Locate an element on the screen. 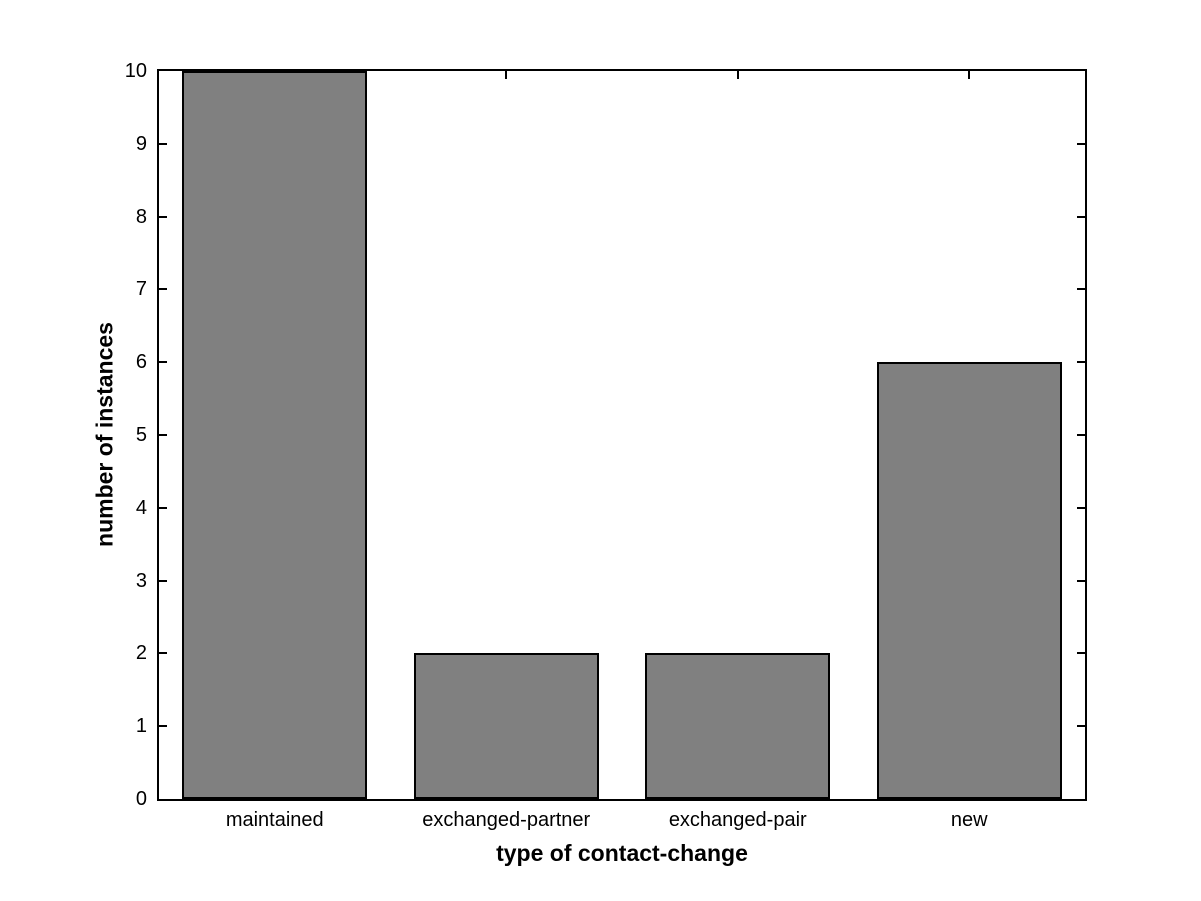 The image size is (1201, 901). x-tick-top-exchanged-pair is located at coordinates (737, 75).